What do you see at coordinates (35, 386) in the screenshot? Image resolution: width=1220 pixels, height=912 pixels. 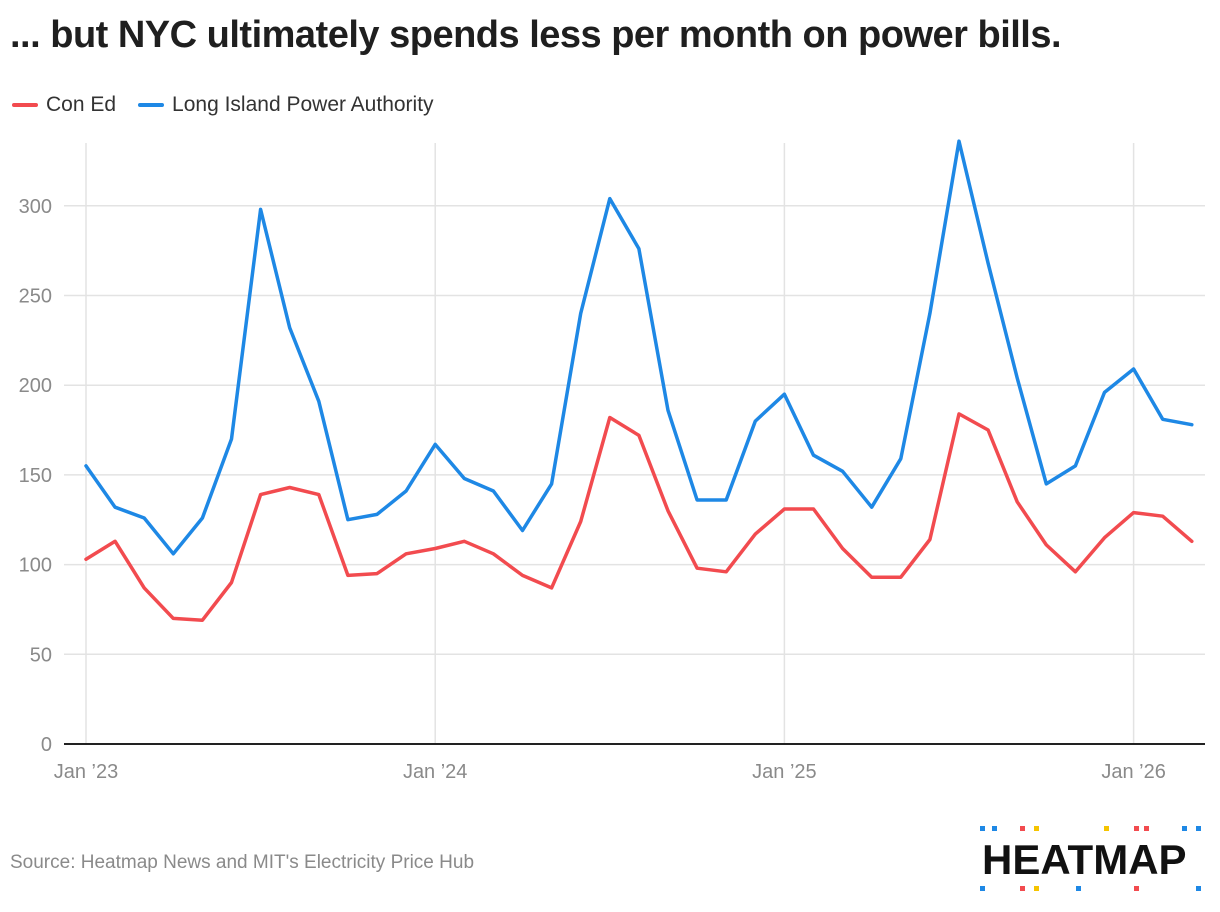 I see `y-tick-label-200: 200` at bounding box center [35, 386].